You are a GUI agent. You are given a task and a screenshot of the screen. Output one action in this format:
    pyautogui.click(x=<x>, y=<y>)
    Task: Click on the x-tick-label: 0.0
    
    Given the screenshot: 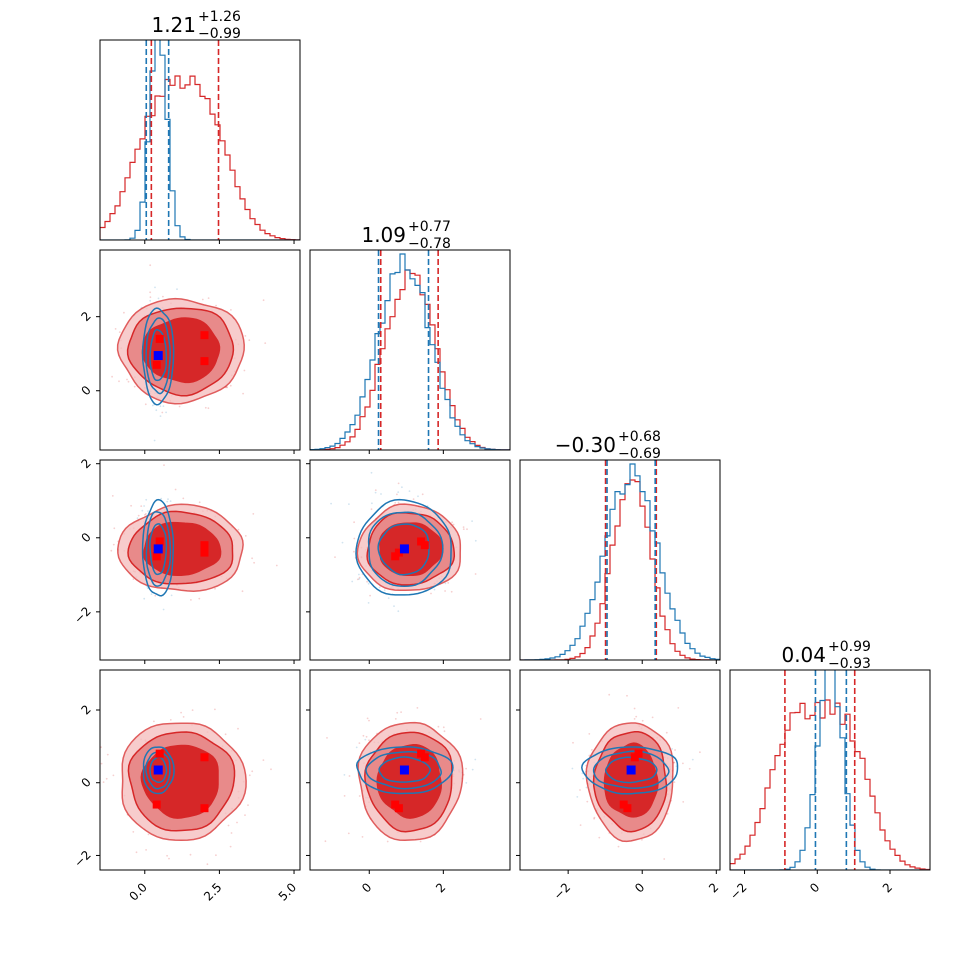 What is the action you would take?
    pyautogui.click(x=137, y=891)
    